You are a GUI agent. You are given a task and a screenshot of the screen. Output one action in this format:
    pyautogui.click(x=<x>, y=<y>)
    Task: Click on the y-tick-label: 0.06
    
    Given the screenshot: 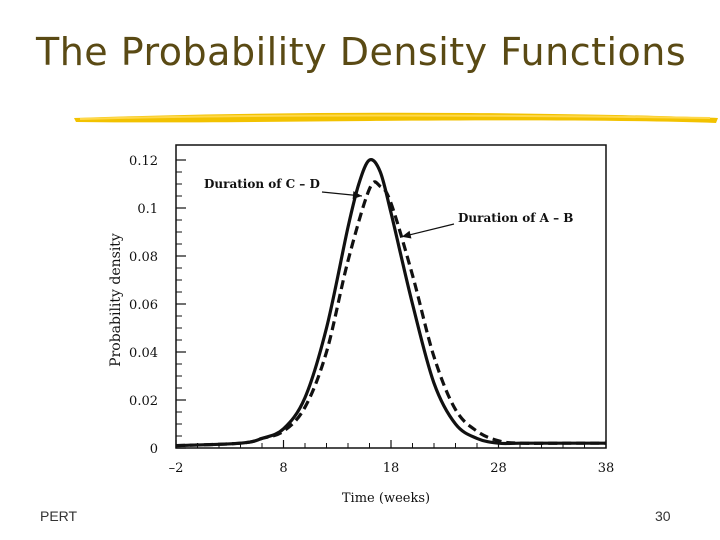 What is the action you would take?
    pyautogui.click(x=143, y=305)
    